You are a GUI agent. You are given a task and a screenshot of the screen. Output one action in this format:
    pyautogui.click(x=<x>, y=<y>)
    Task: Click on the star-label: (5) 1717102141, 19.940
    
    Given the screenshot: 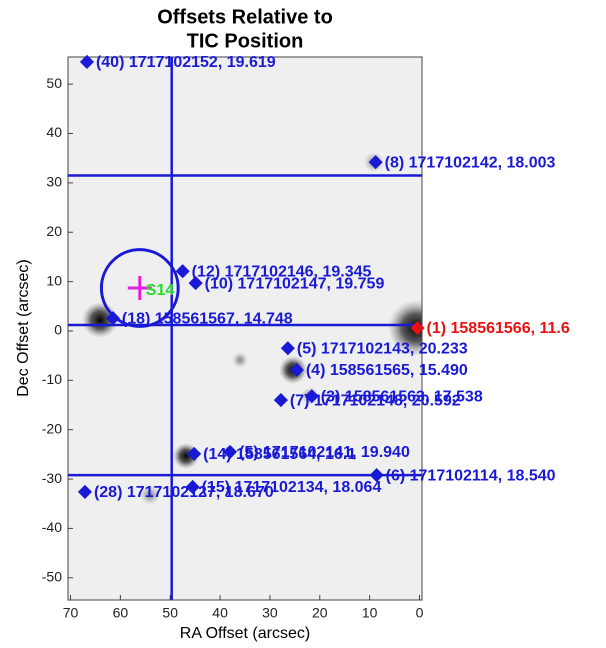 What is the action you would take?
    pyautogui.click(x=324, y=452)
    